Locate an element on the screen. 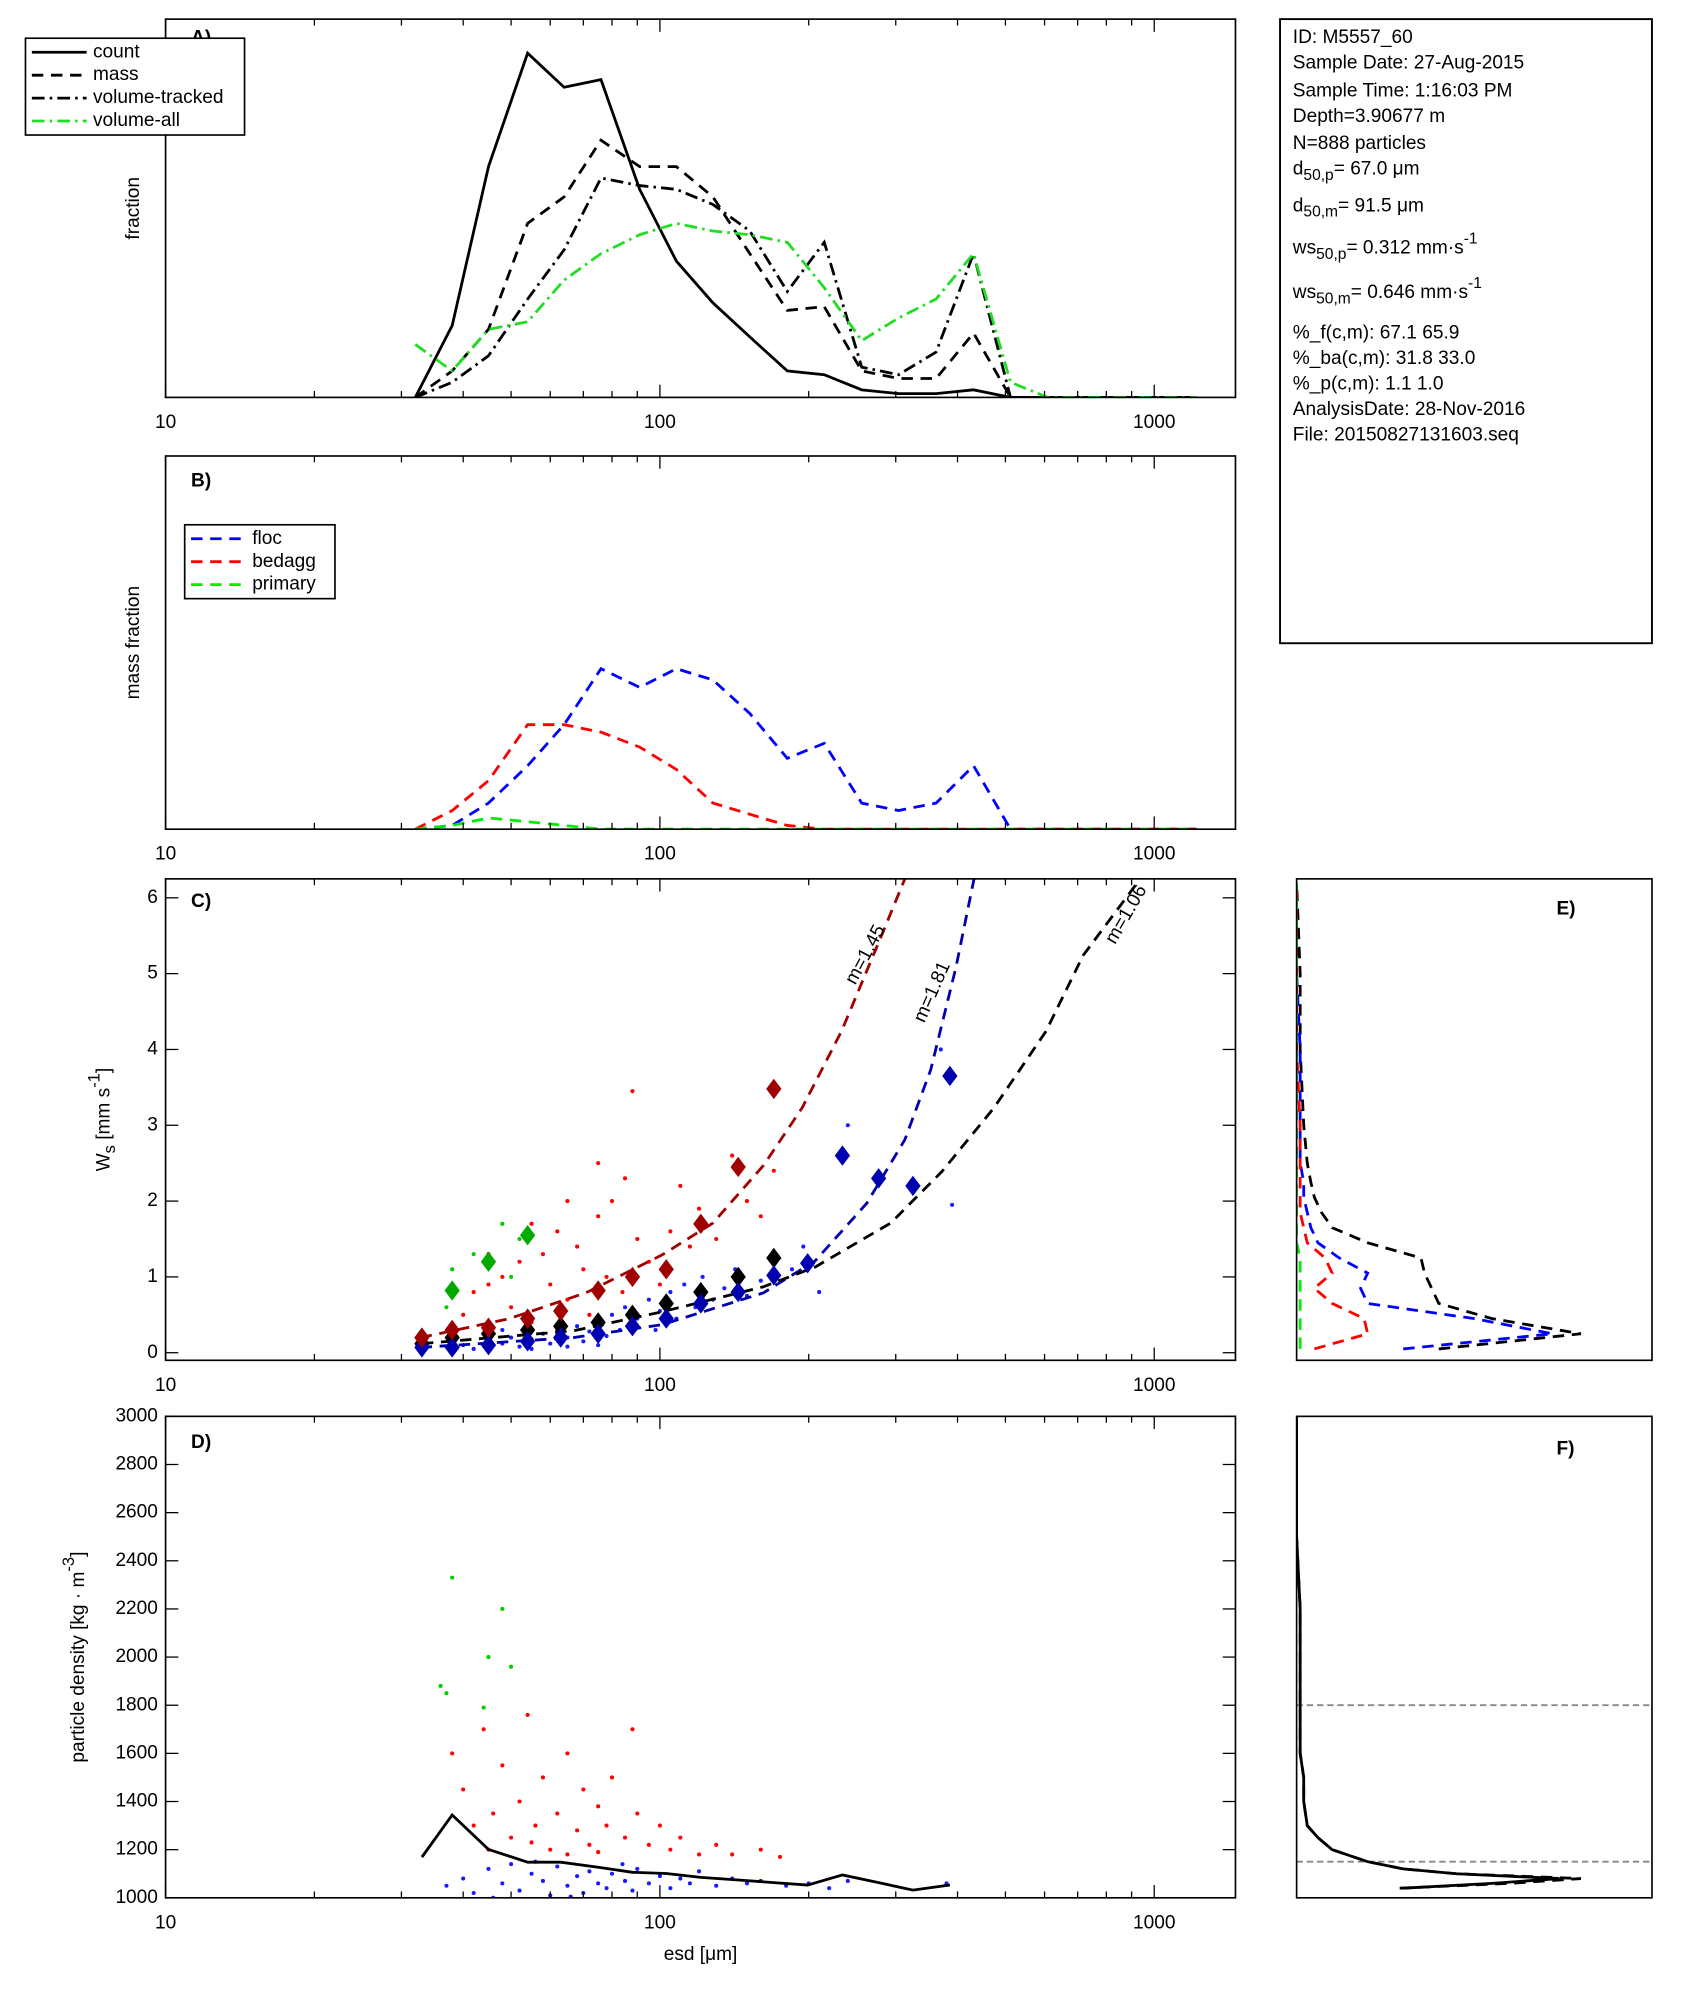 The width and height of the screenshot is (1694, 2015). y-tick-label: 2400 is located at coordinates (136, 1560).